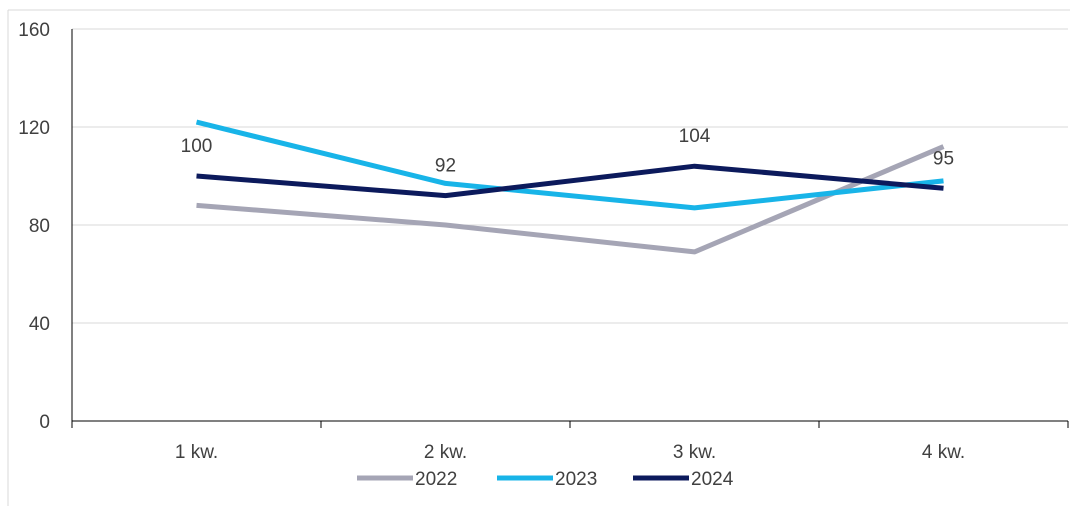 The image size is (1070, 506). Describe the element at coordinates (197, 146) in the screenshot. I see `data-label-1: 100` at that location.